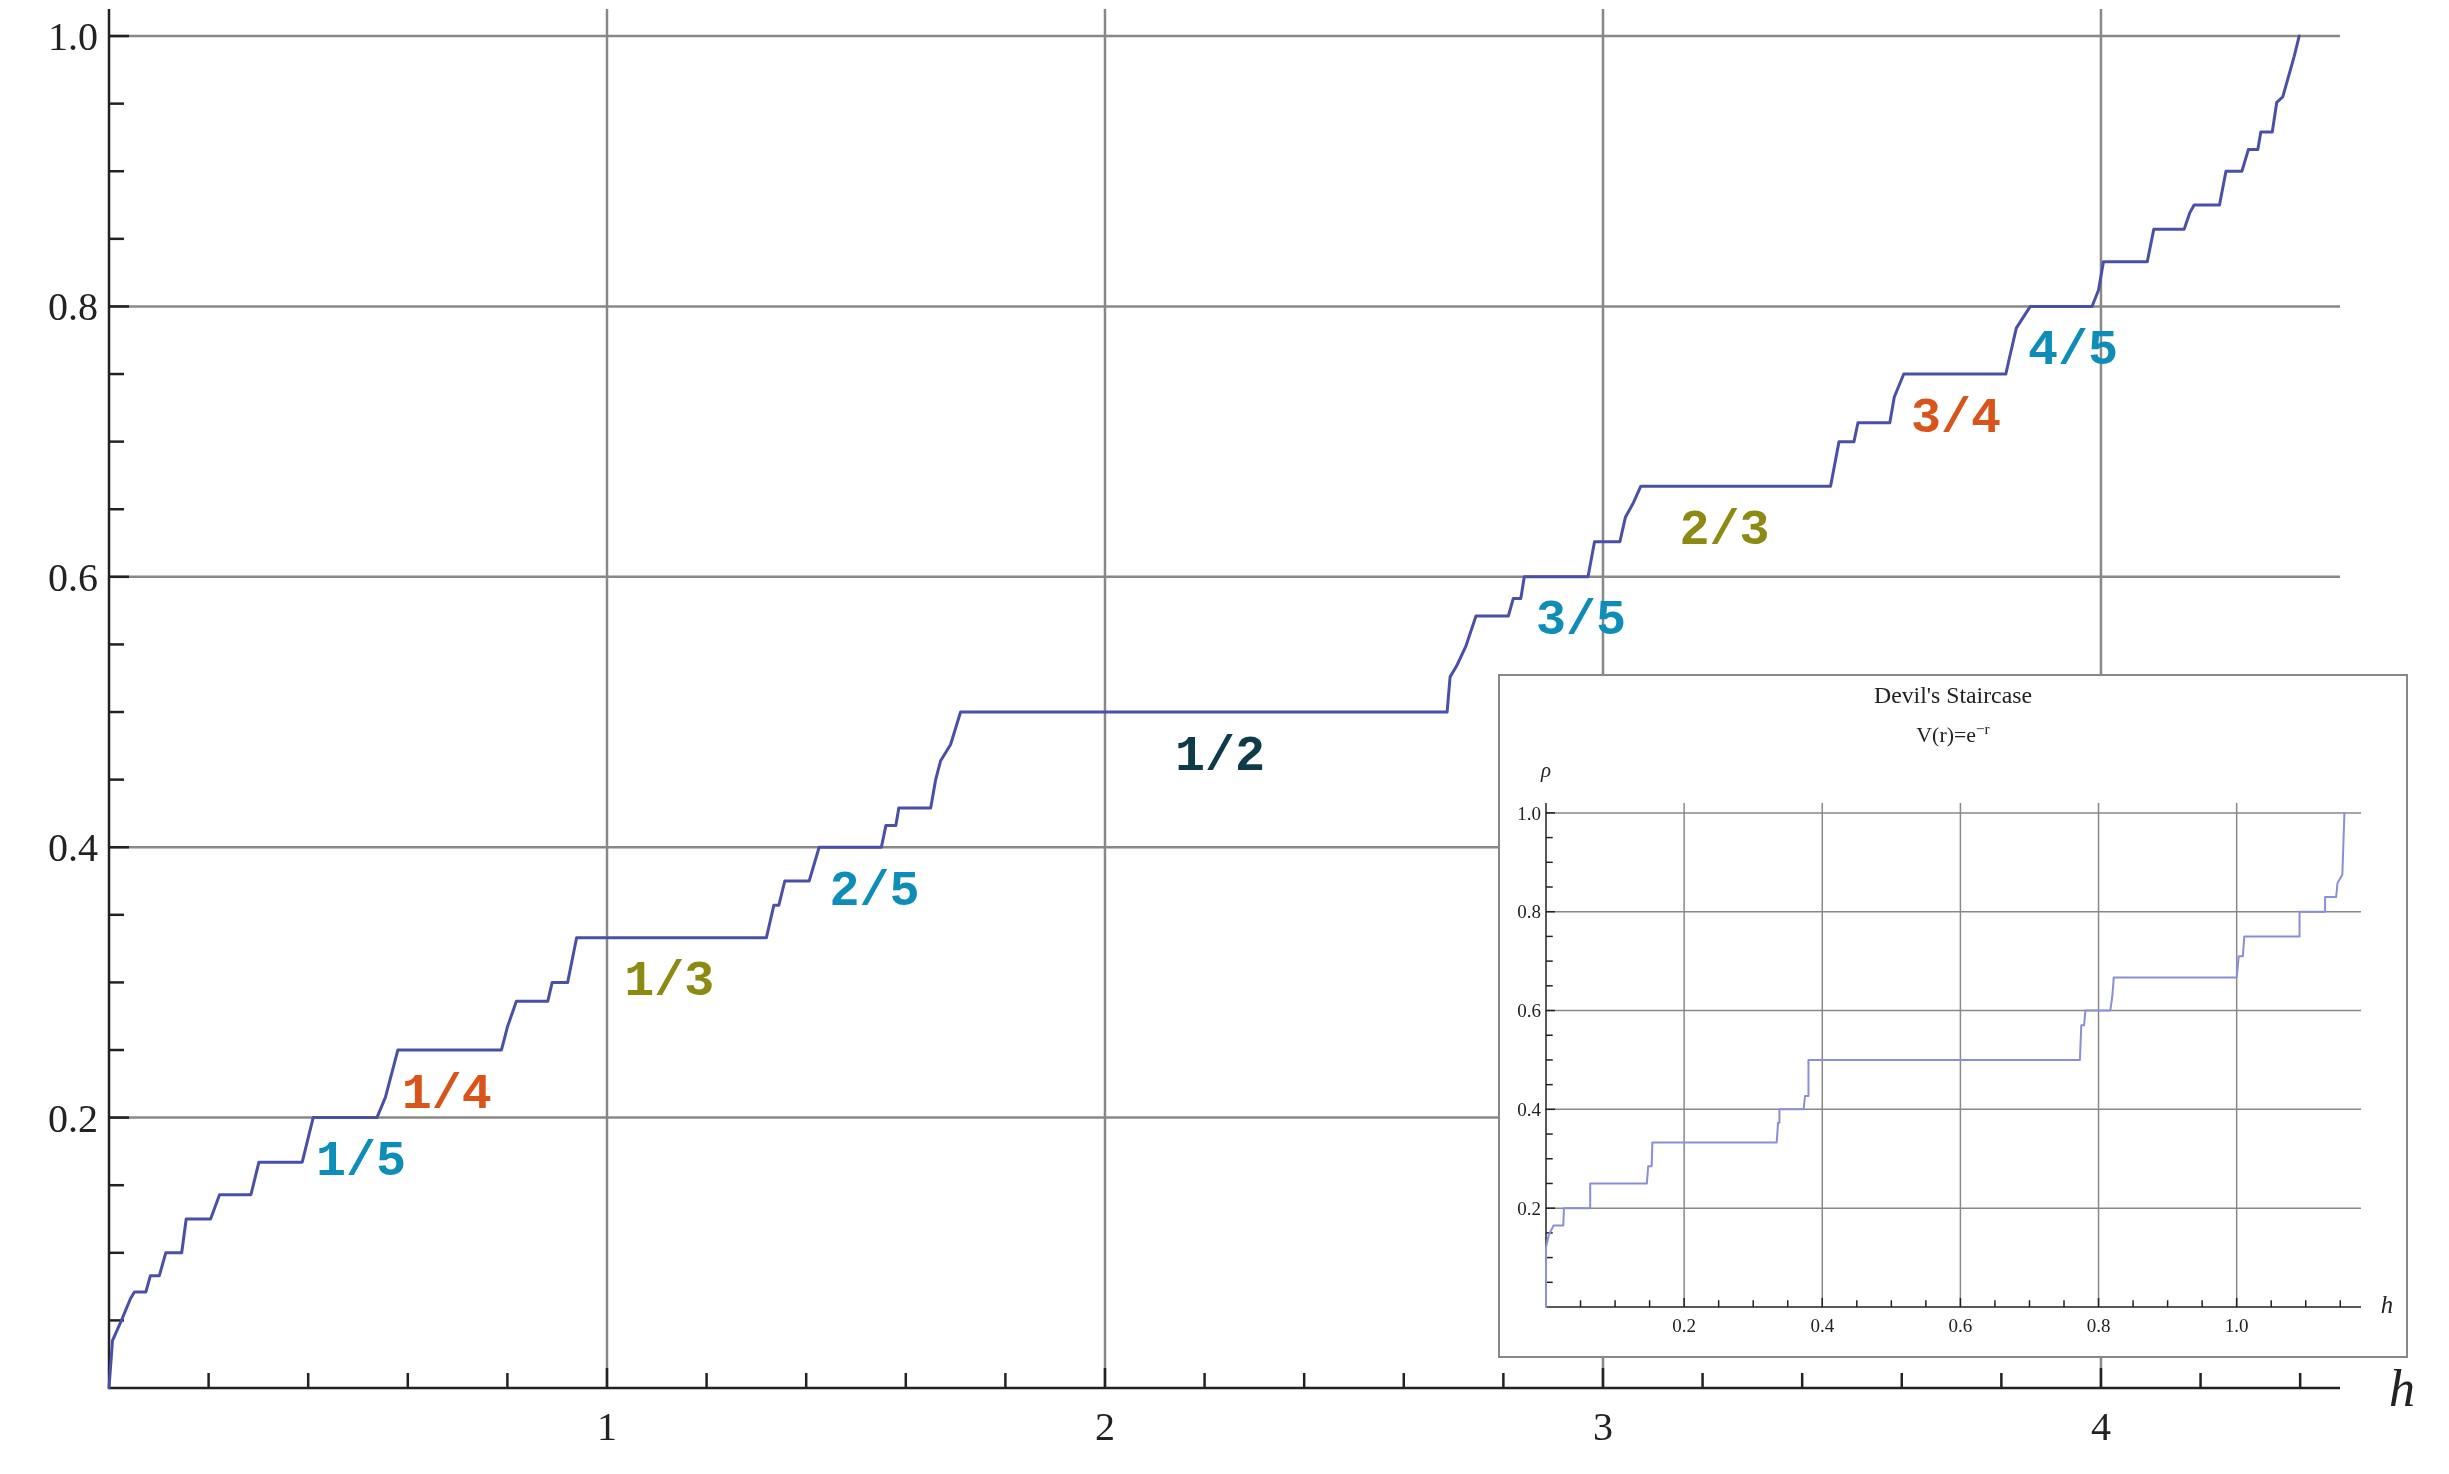 The image size is (2449, 1474). Describe the element at coordinates (669, 982) in the screenshot. I see `annotation: 1/3` at that location.